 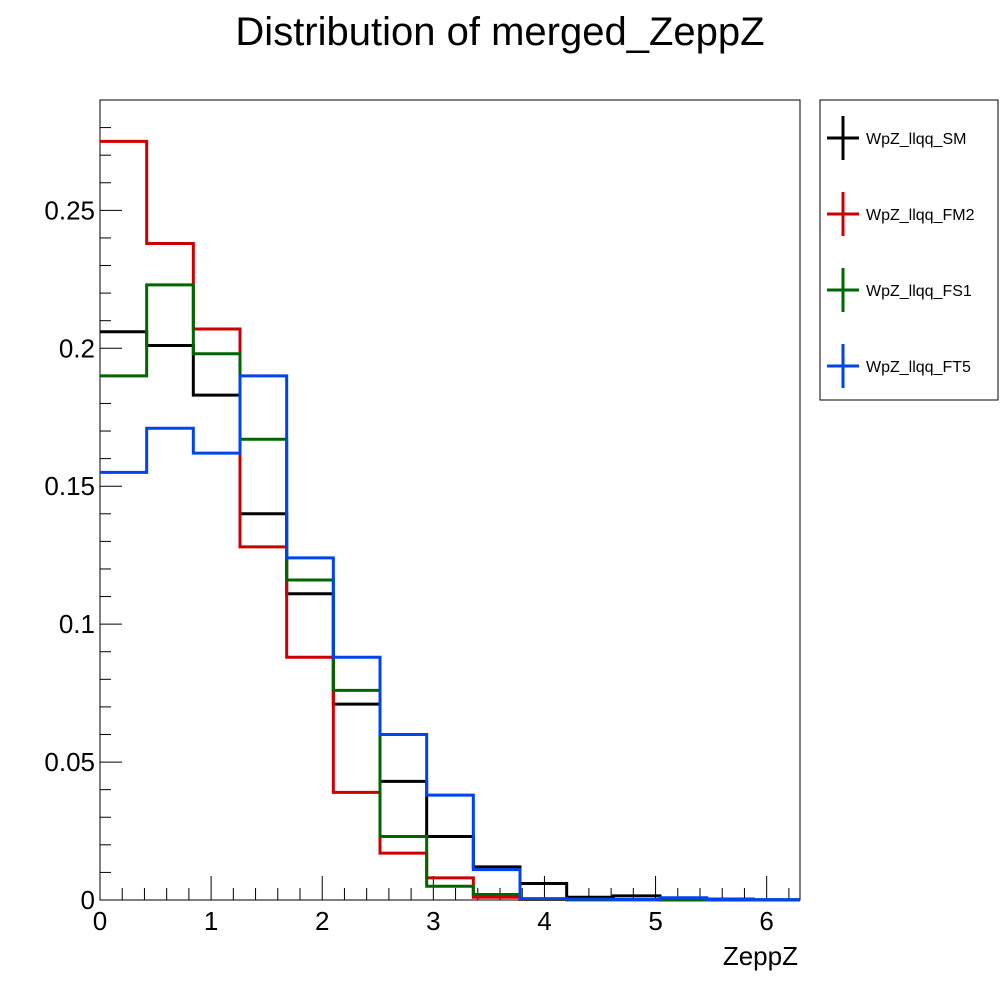 I want to click on x-tick-label: 0, so click(x=100, y=921).